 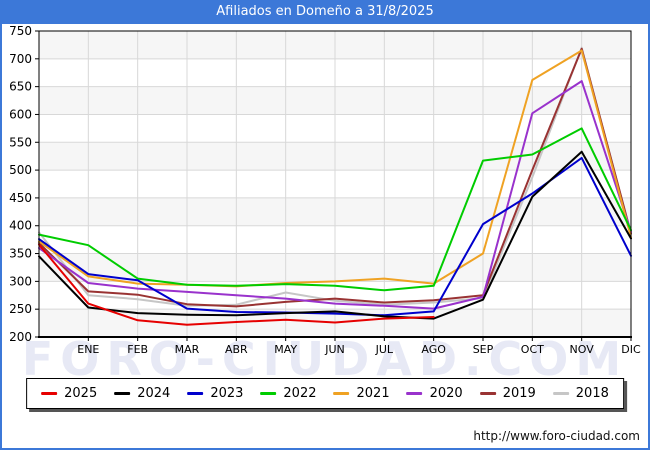 What do you see at coordinates (20, 309) in the screenshot?
I see `y-tick-label: 250` at bounding box center [20, 309].